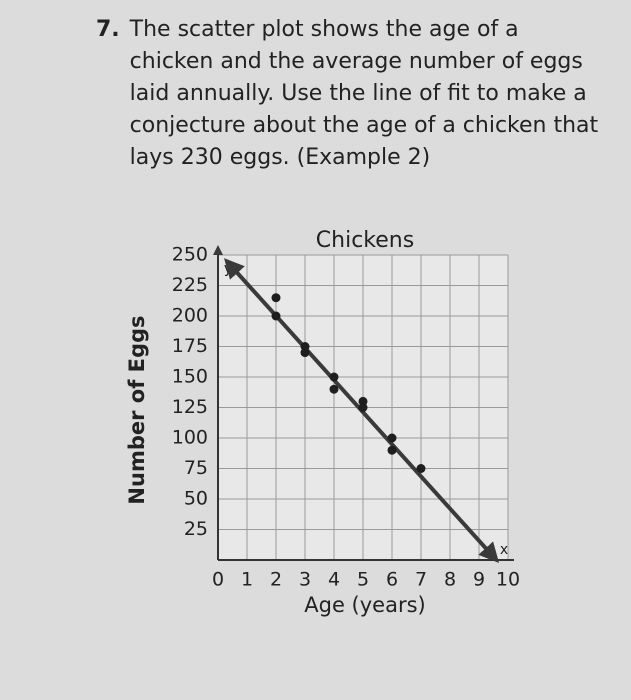 The height and width of the screenshot is (700, 631). I want to click on y-tick-label: 175, so click(190, 346).